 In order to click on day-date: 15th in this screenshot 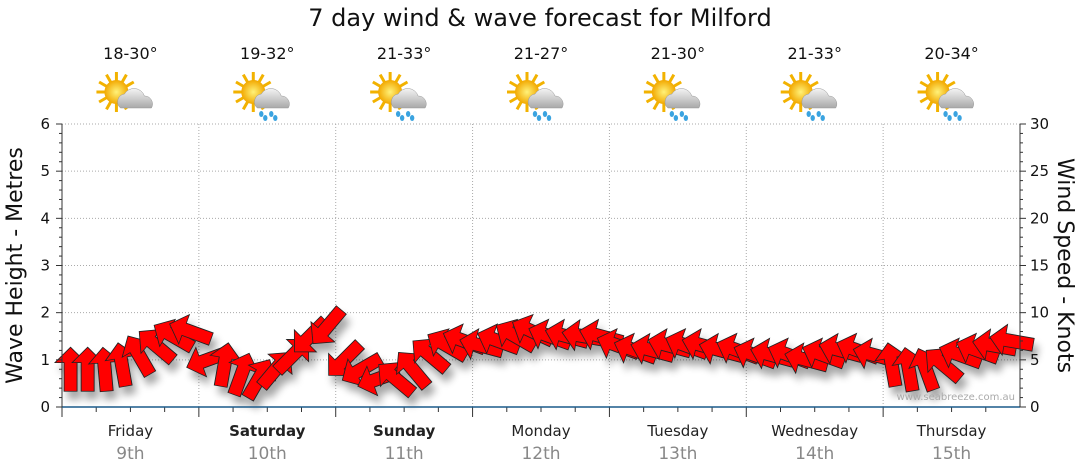, I will do `click(951, 454)`.